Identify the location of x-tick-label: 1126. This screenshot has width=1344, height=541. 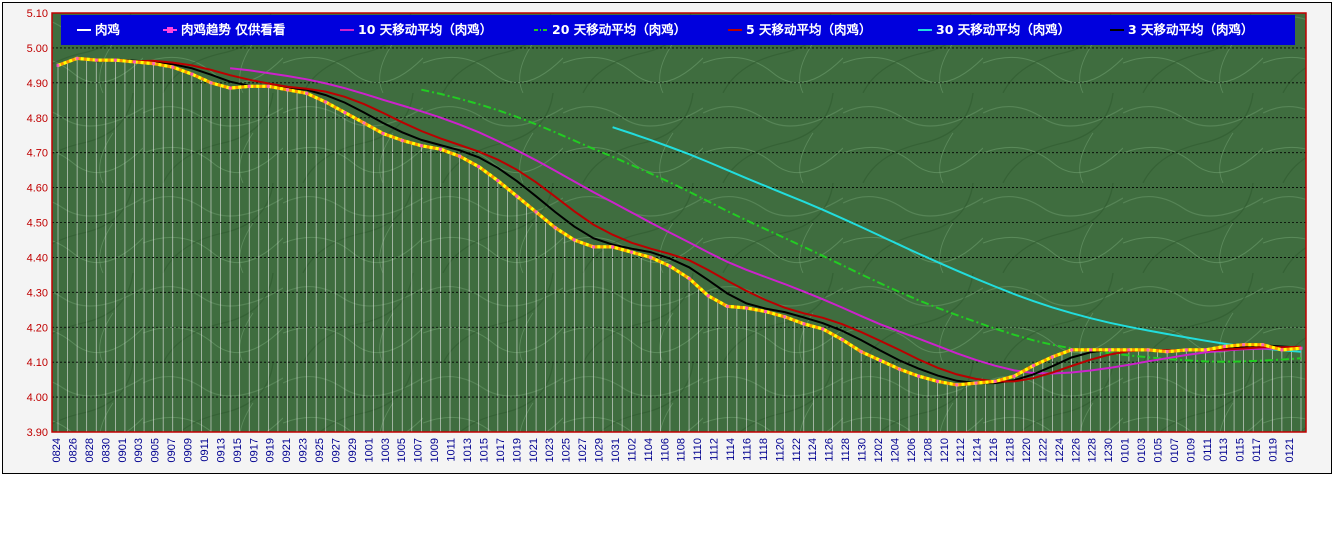
(830, 450).